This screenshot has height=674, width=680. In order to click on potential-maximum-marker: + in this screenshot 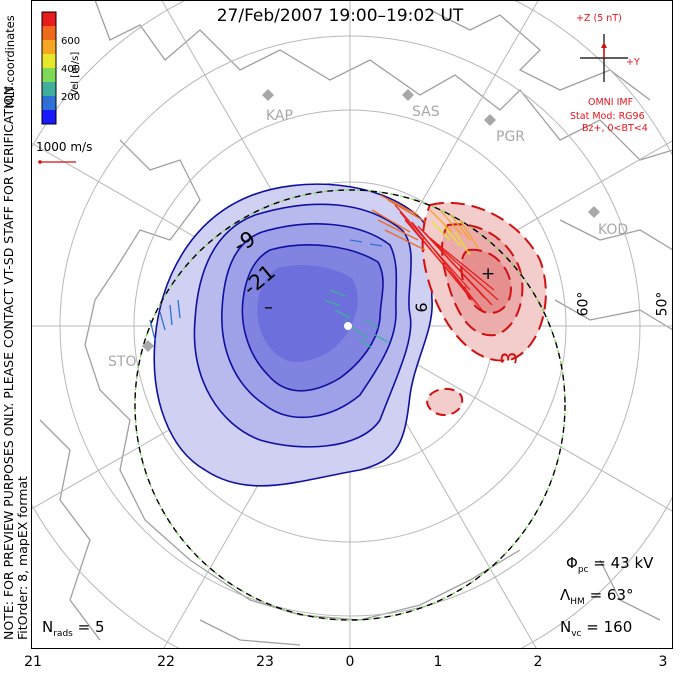, I will do `click(488, 274)`.